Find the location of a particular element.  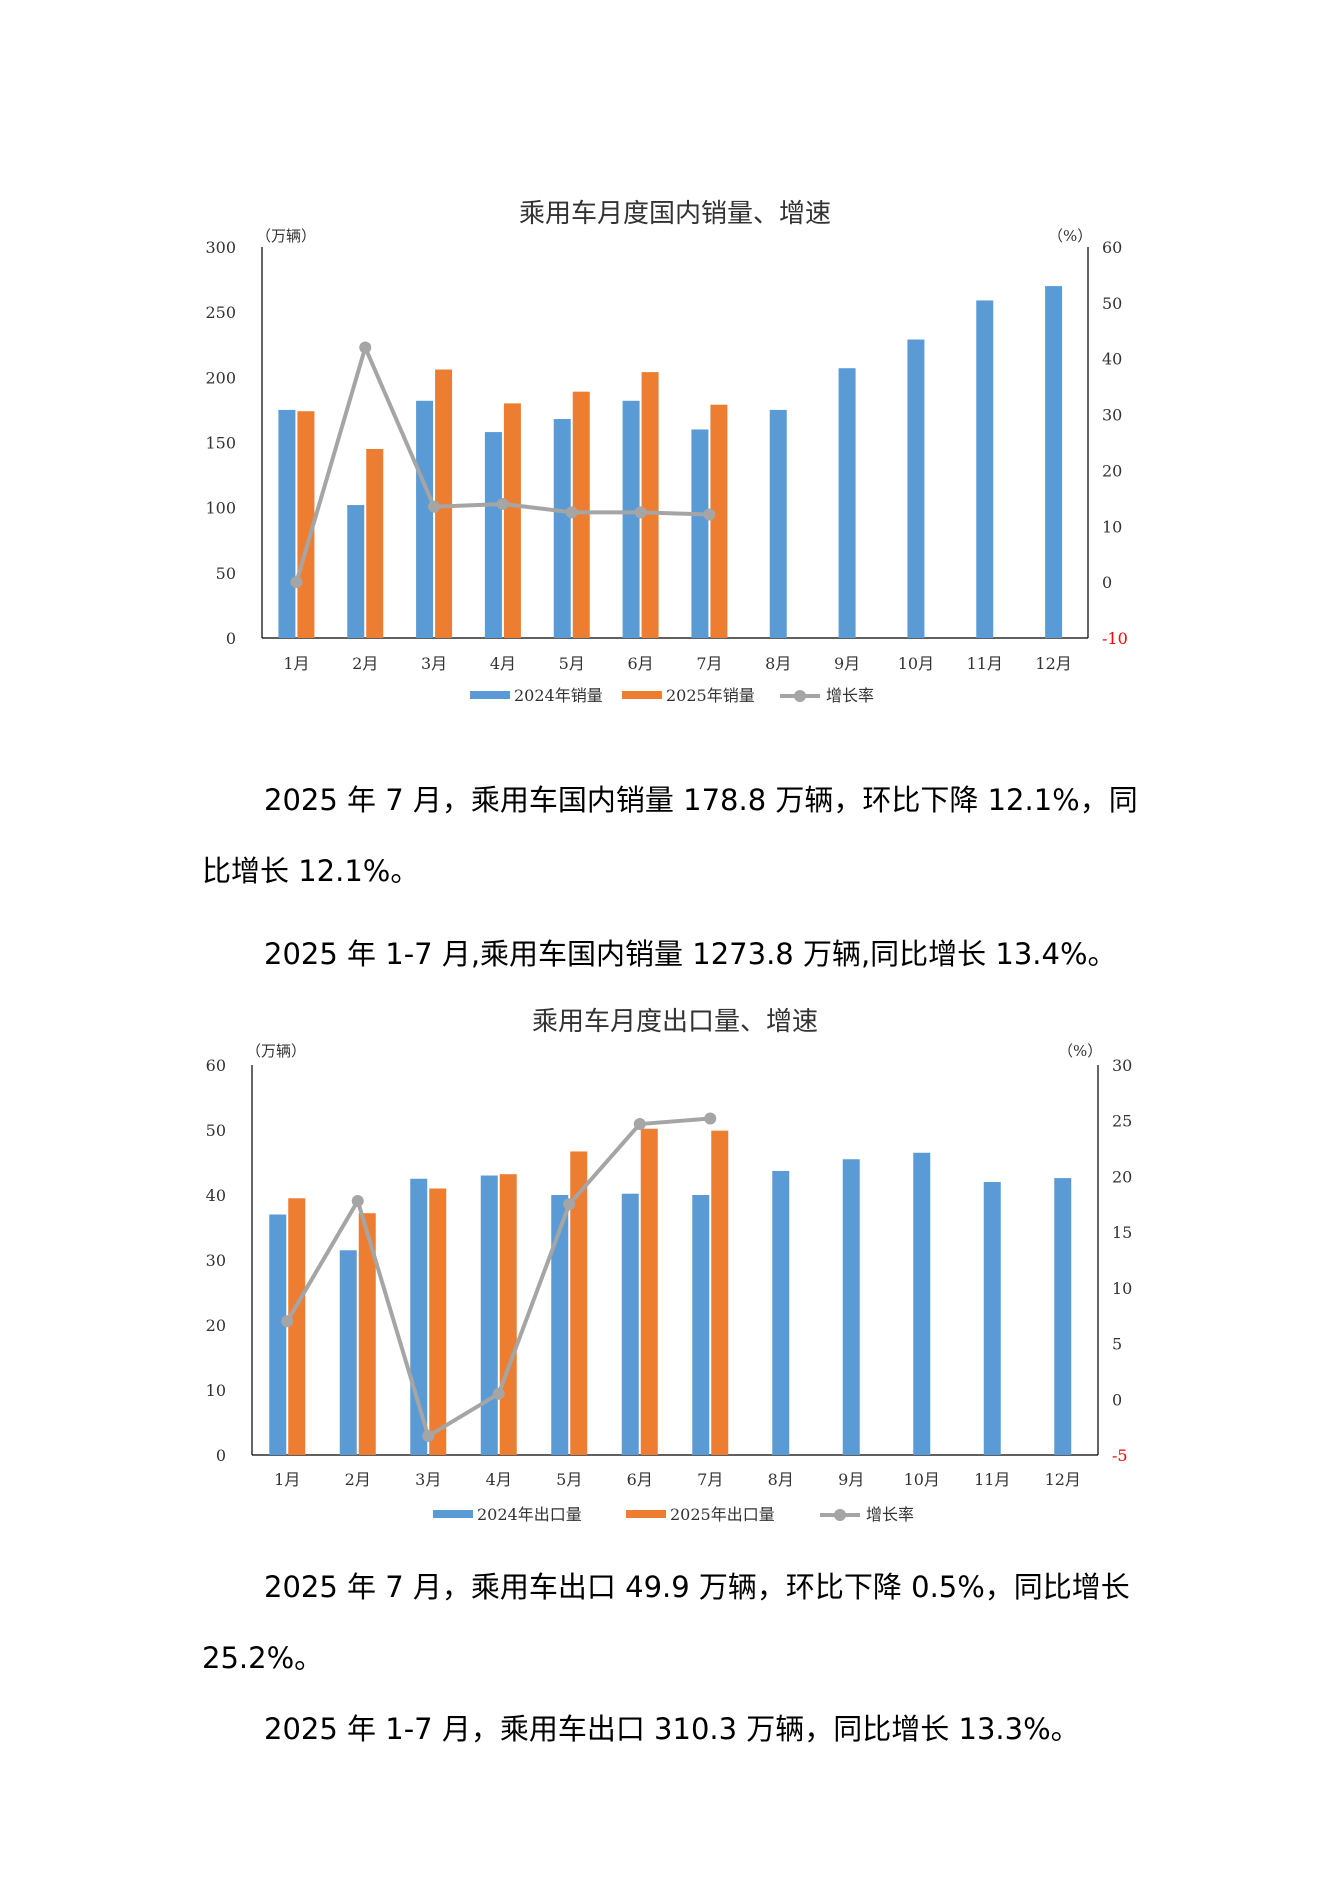

right-tick-label: 50 is located at coordinates (1112, 303).